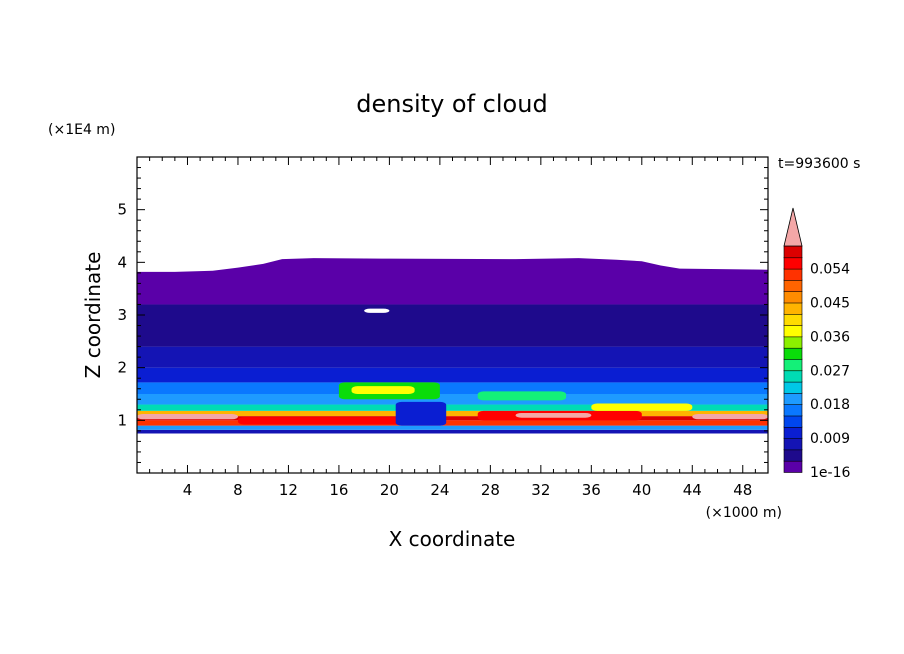 The height and width of the screenshot is (654, 904). What do you see at coordinates (641, 490) in the screenshot?
I see `x-tick-label: 40` at bounding box center [641, 490].